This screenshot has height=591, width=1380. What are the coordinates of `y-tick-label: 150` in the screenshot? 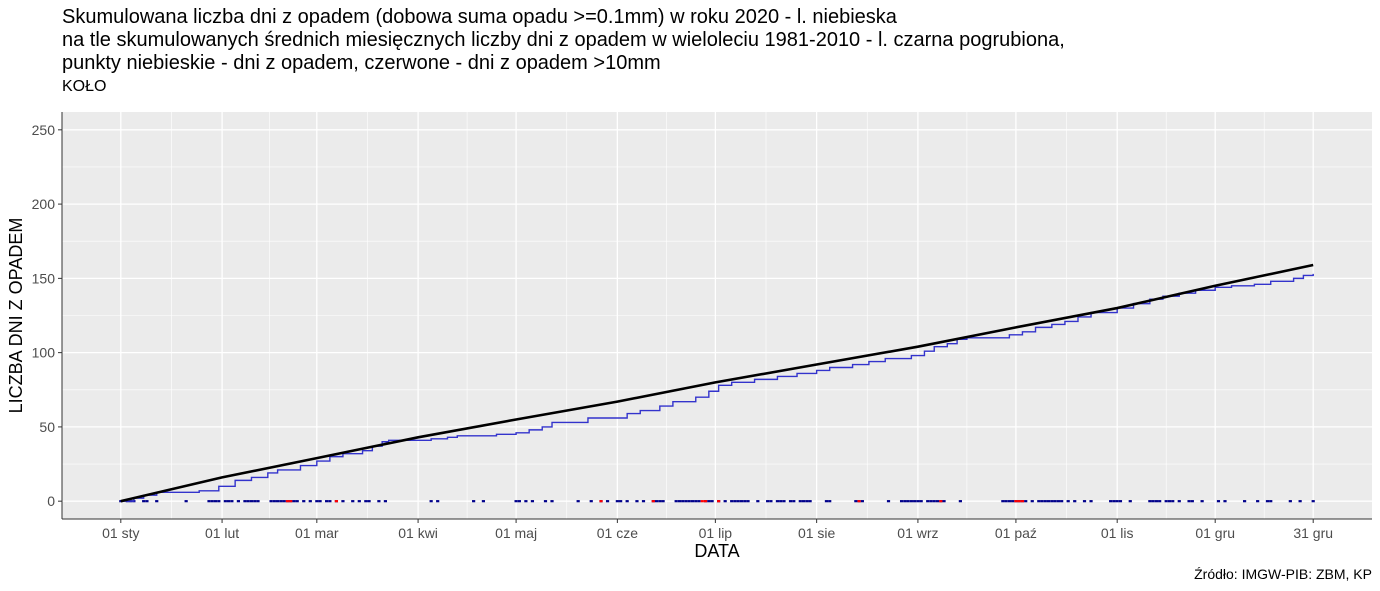 It's located at (44, 278).